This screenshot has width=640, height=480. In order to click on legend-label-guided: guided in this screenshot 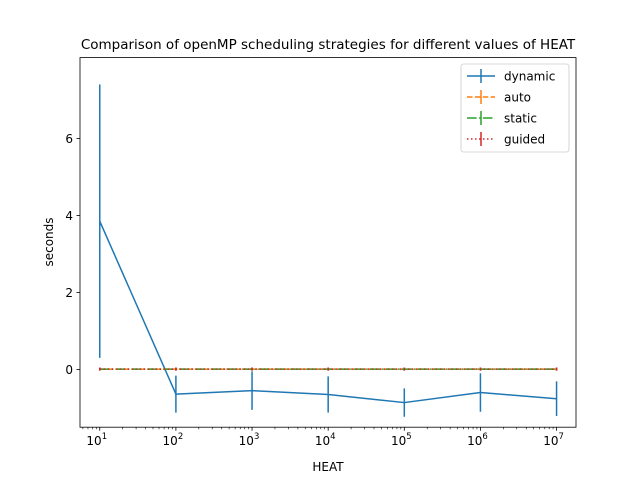, I will do `click(524, 139)`.